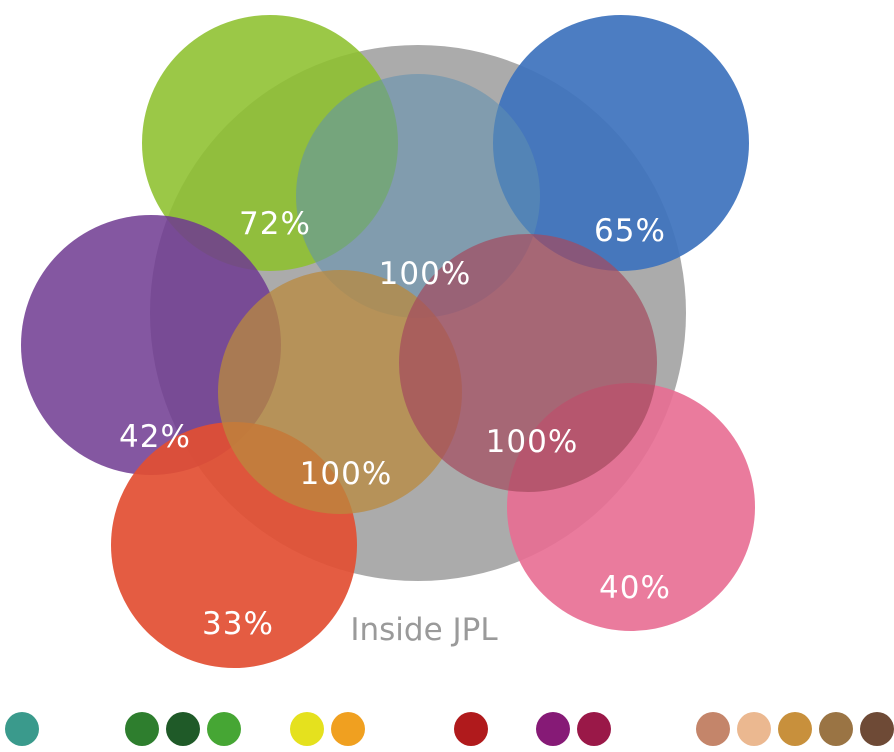 The width and height of the screenshot is (894, 752). I want to click on center-right-circle, so click(528, 363).